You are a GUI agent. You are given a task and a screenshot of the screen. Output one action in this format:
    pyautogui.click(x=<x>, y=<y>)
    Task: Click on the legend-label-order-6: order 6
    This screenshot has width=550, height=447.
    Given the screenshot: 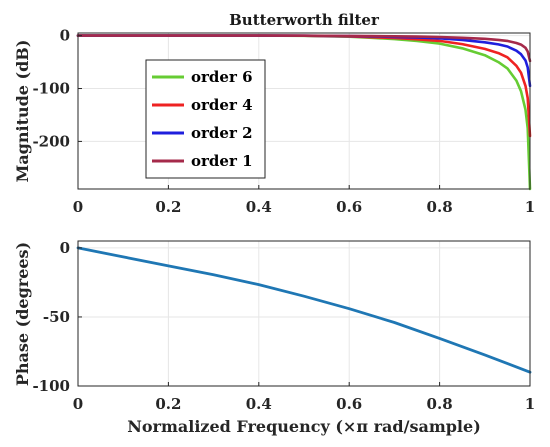 What is the action you would take?
    pyautogui.click(x=222, y=77)
    